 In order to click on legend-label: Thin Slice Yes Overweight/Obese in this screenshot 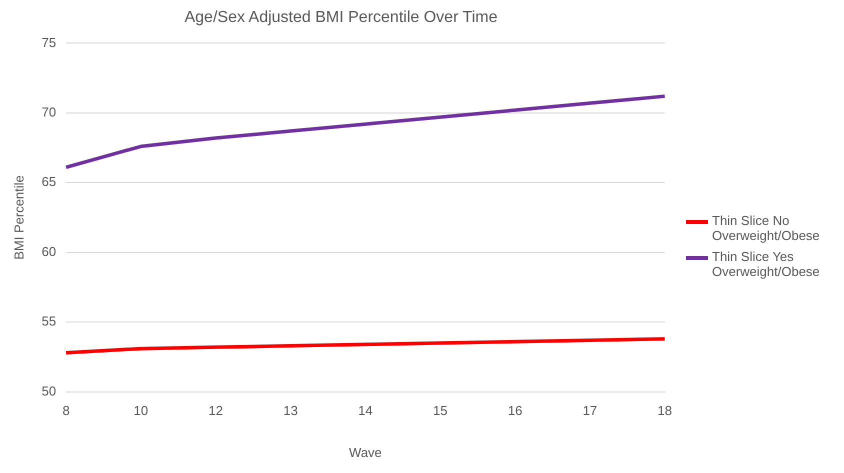, I will do `click(766, 264)`.